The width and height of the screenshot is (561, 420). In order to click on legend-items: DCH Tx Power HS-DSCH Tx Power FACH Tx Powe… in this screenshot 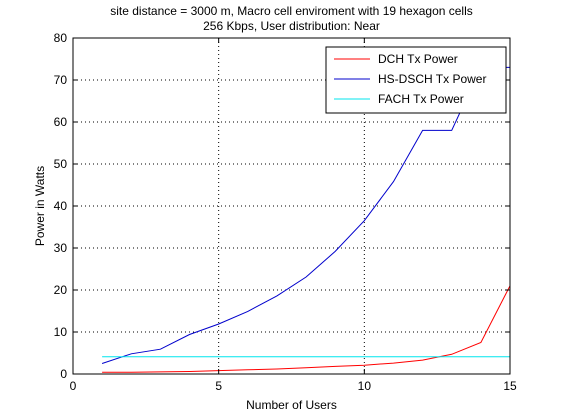, I will do `click(410, 79)`.